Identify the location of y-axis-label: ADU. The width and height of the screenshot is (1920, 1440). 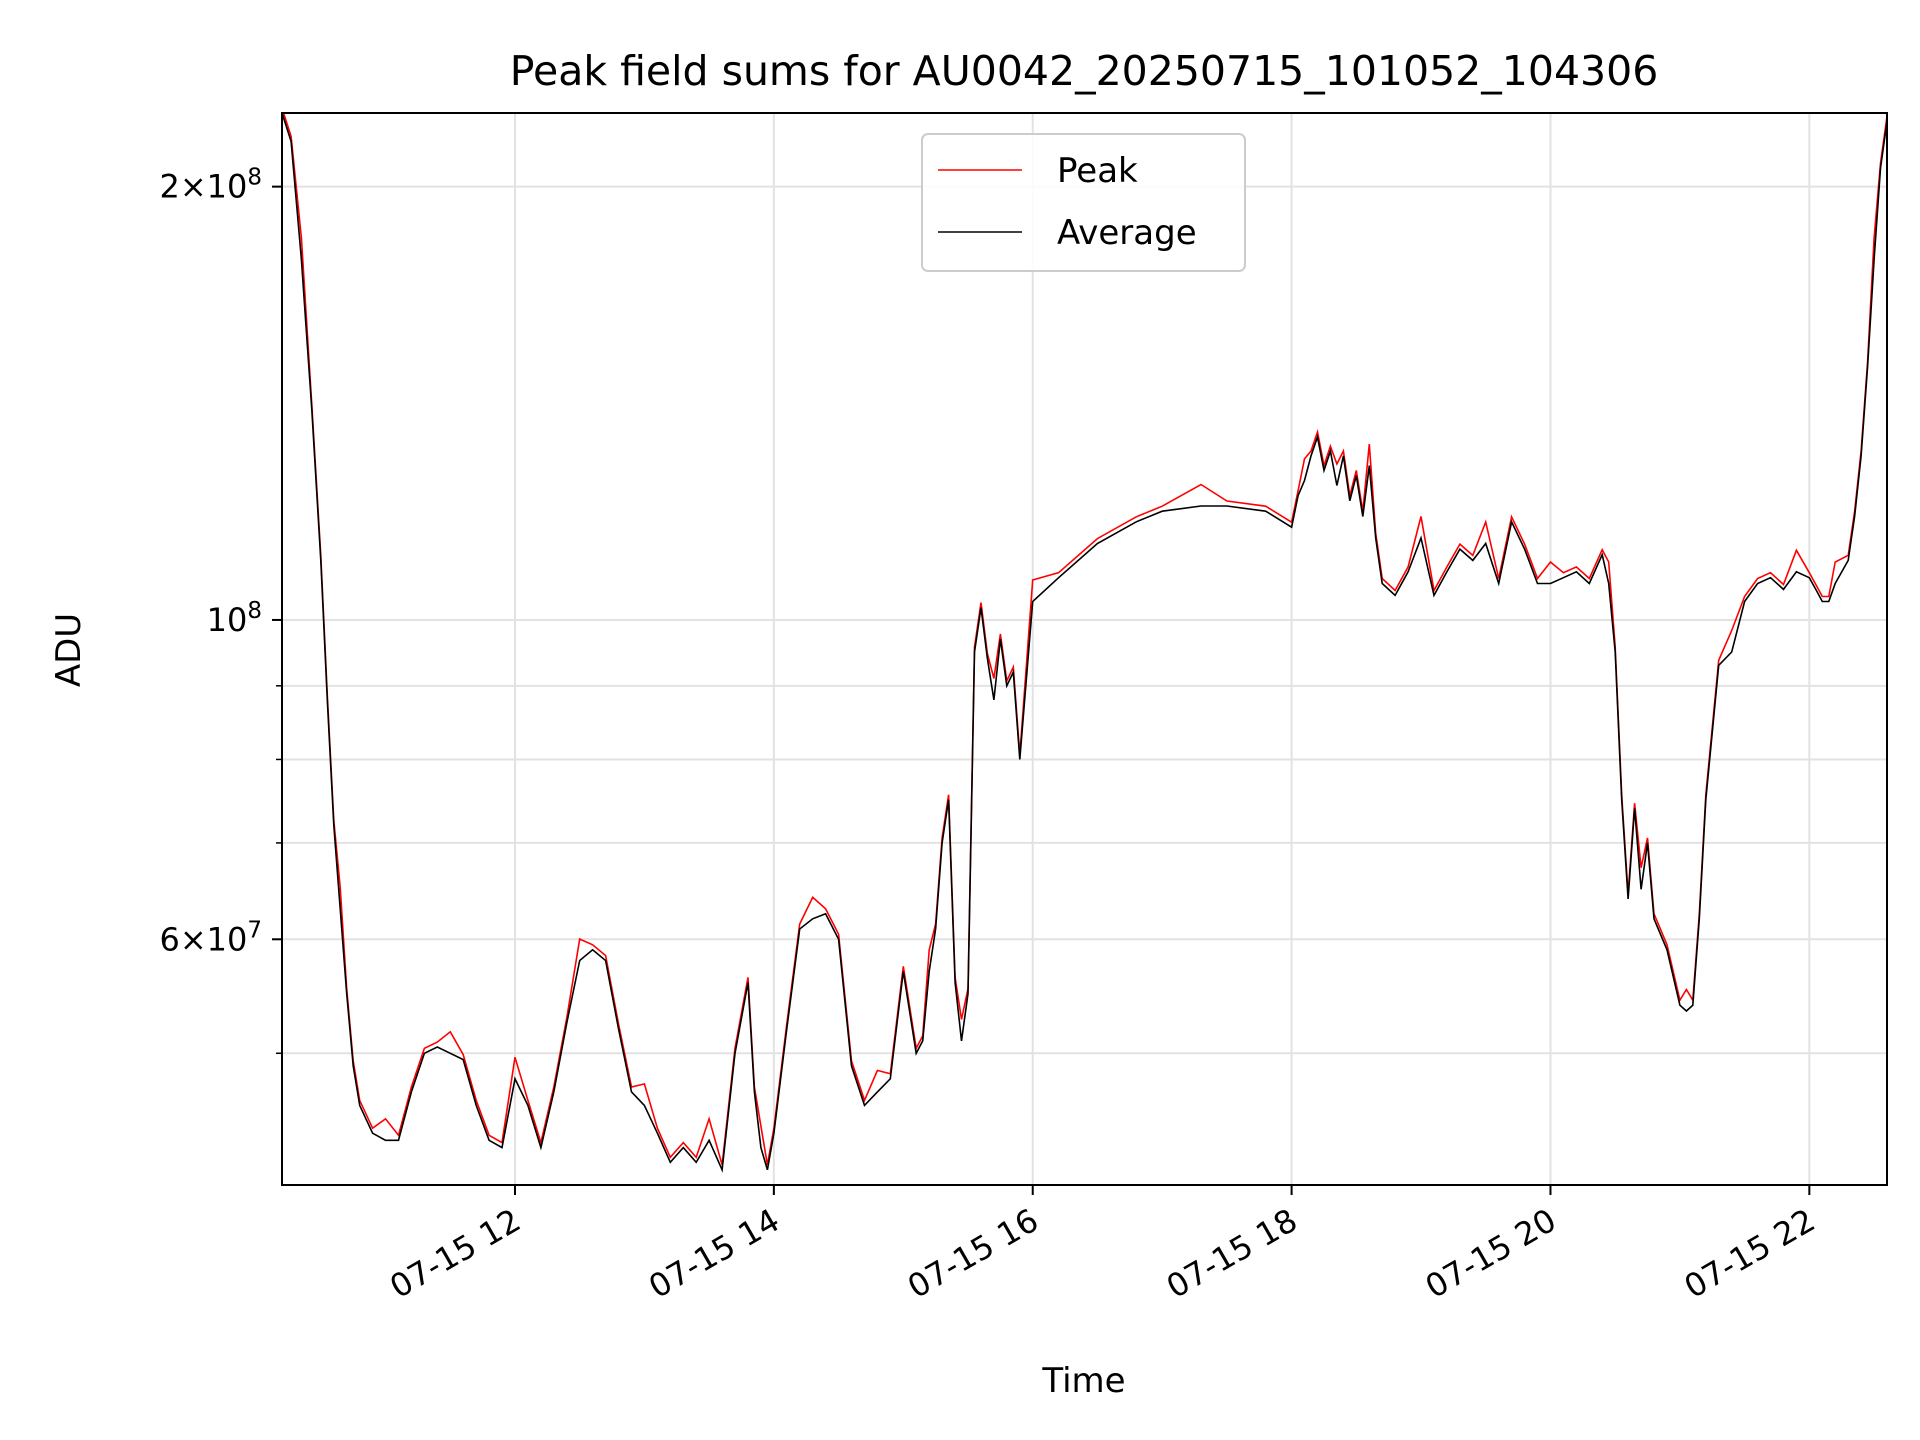
(69, 650).